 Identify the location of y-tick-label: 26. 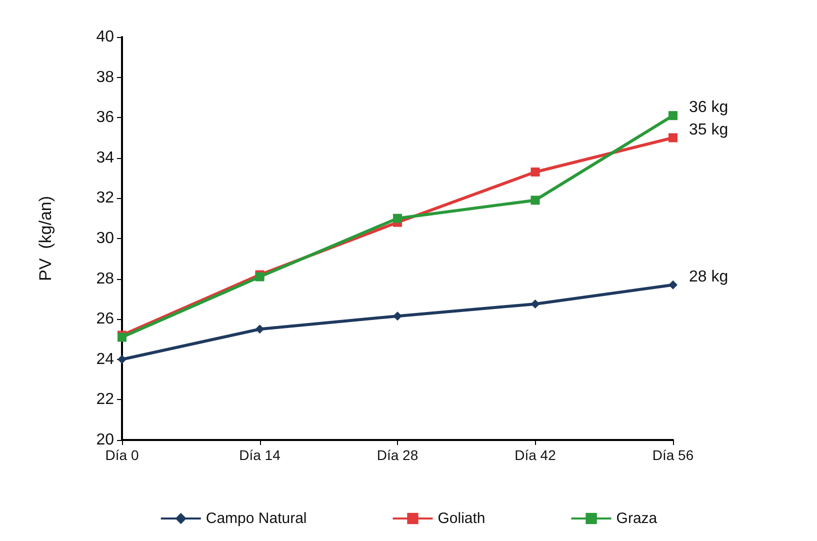
(105, 319).